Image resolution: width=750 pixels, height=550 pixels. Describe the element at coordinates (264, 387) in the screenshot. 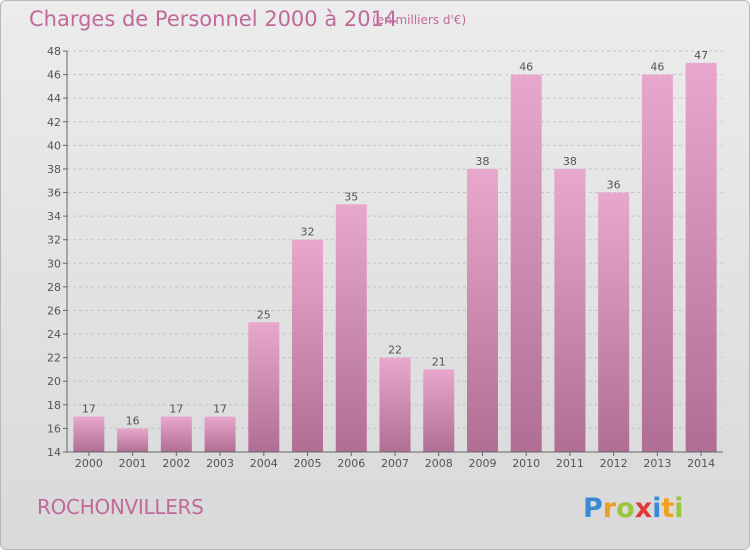

I see `bar-2004` at that location.